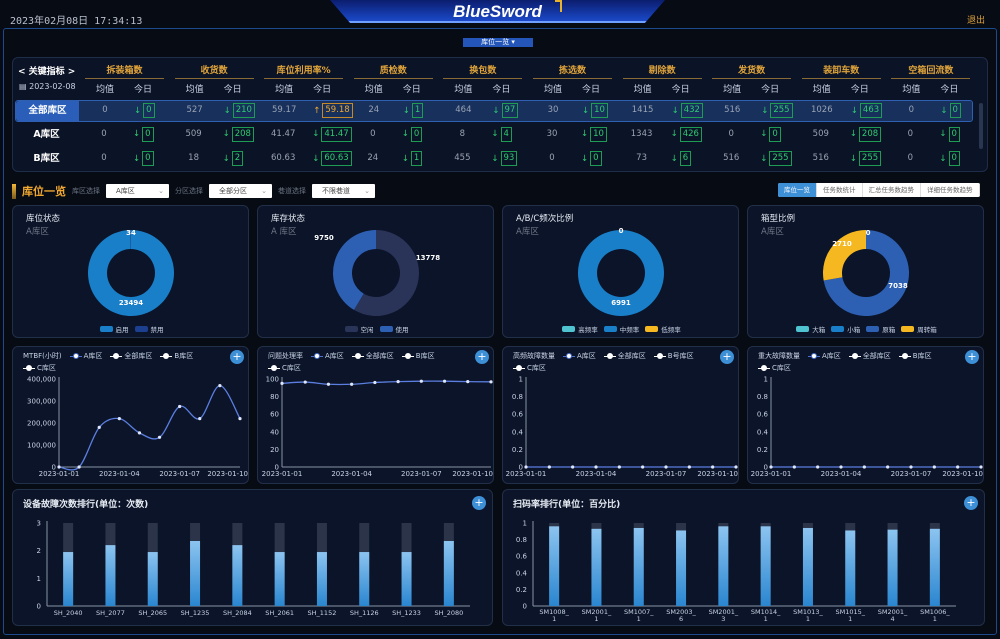 Image resolution: width=1000 pixels, height=639 pixels. What do you see at coordinates (240, 191) in the screenshot?
I see `subzone-select: 全部分区 ⌄` at bounding box center [240, 191].